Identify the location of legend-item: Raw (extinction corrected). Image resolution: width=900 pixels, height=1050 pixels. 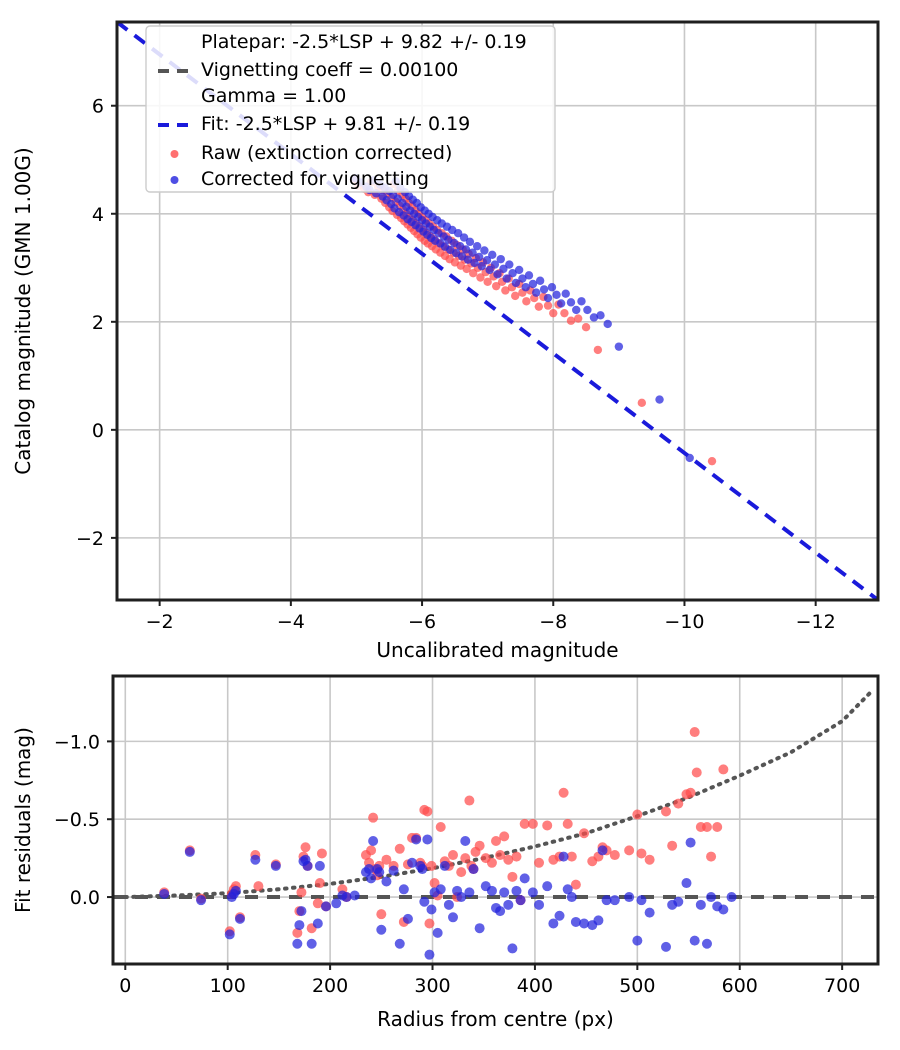
(311, 153).